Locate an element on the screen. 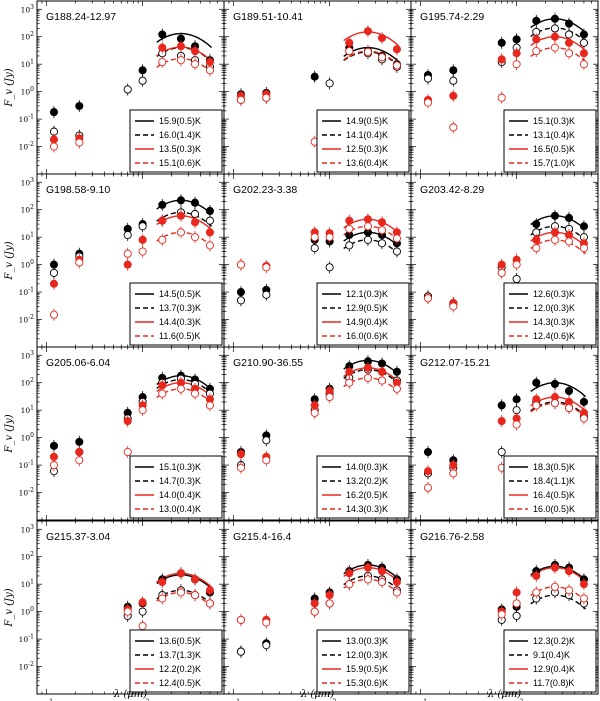 The image size is (600, 701). legend-label: 14.0(0.4)K is located at coordinates (180, 495).